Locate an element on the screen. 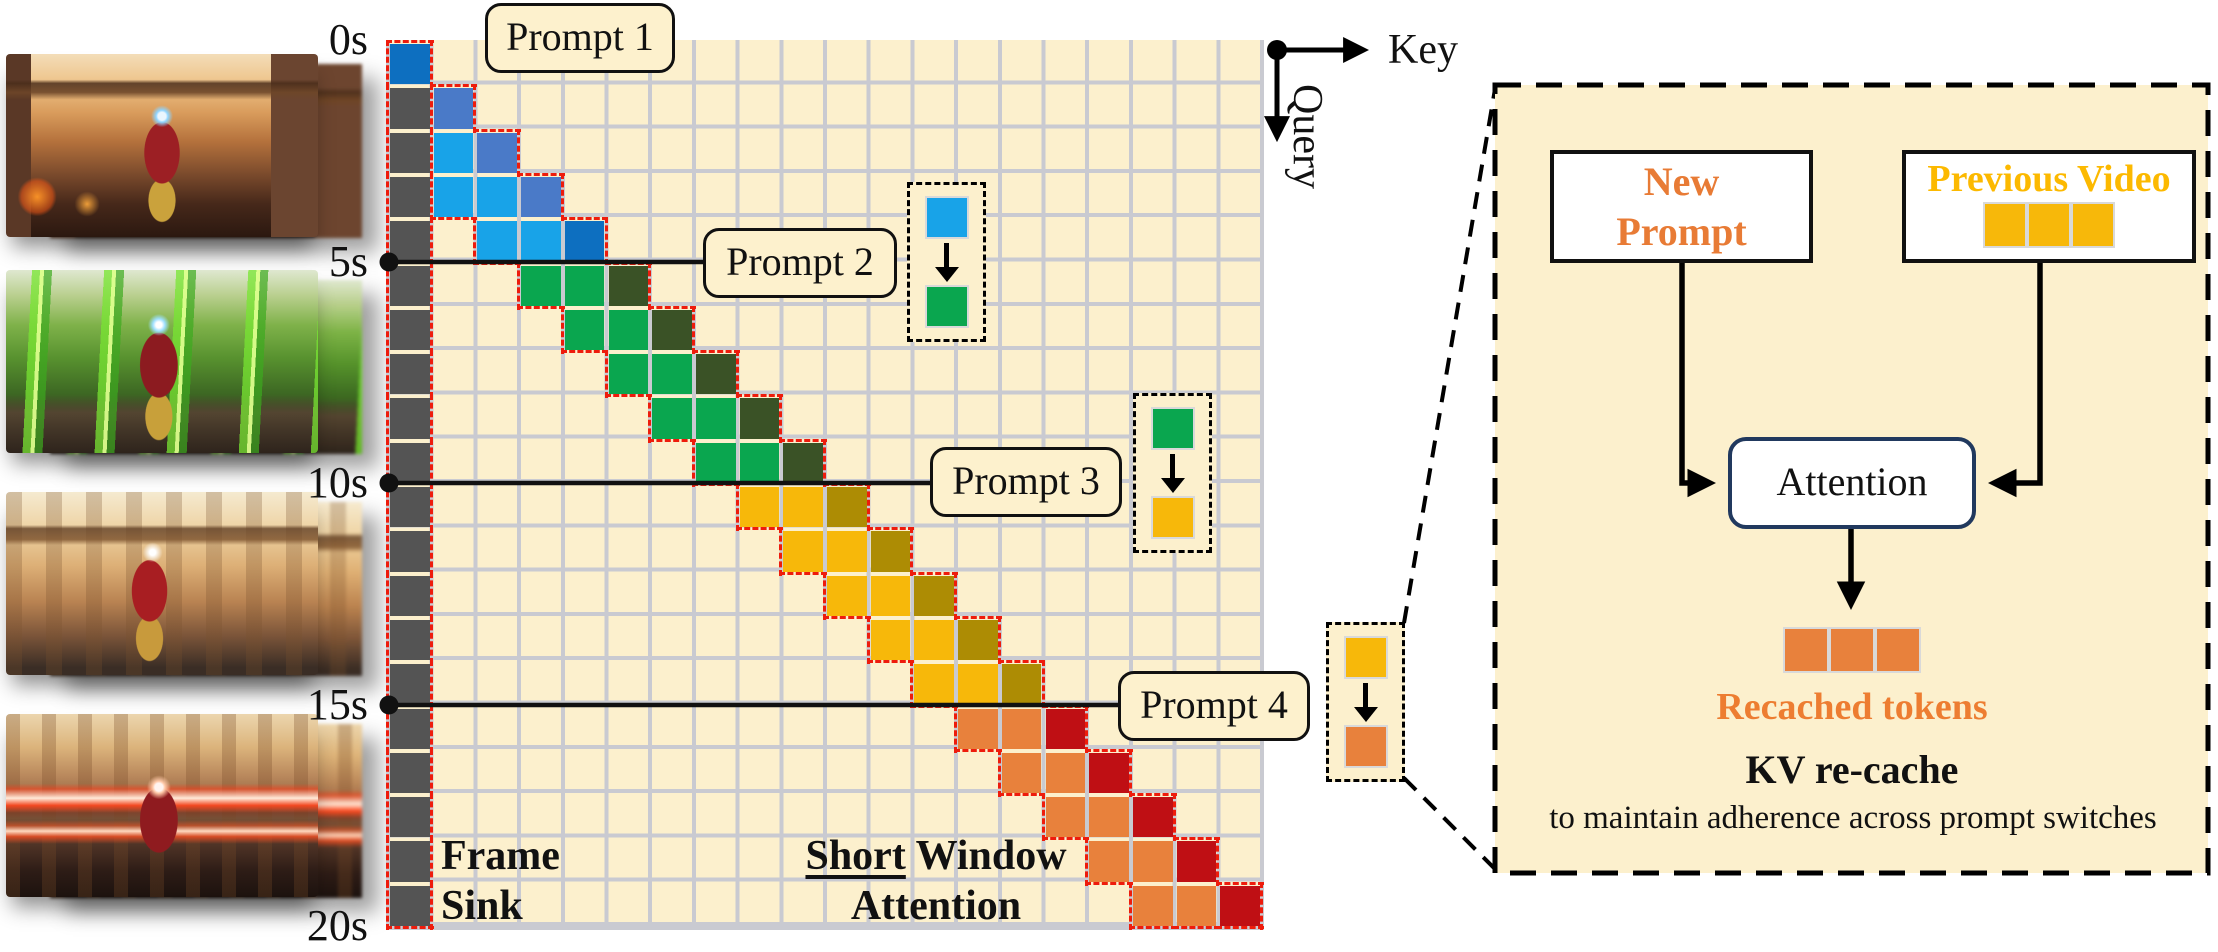 The width and height of the screenshot is (2218, 952). arrow-previous-video-to-attention is located at coordinates (2015, 380).